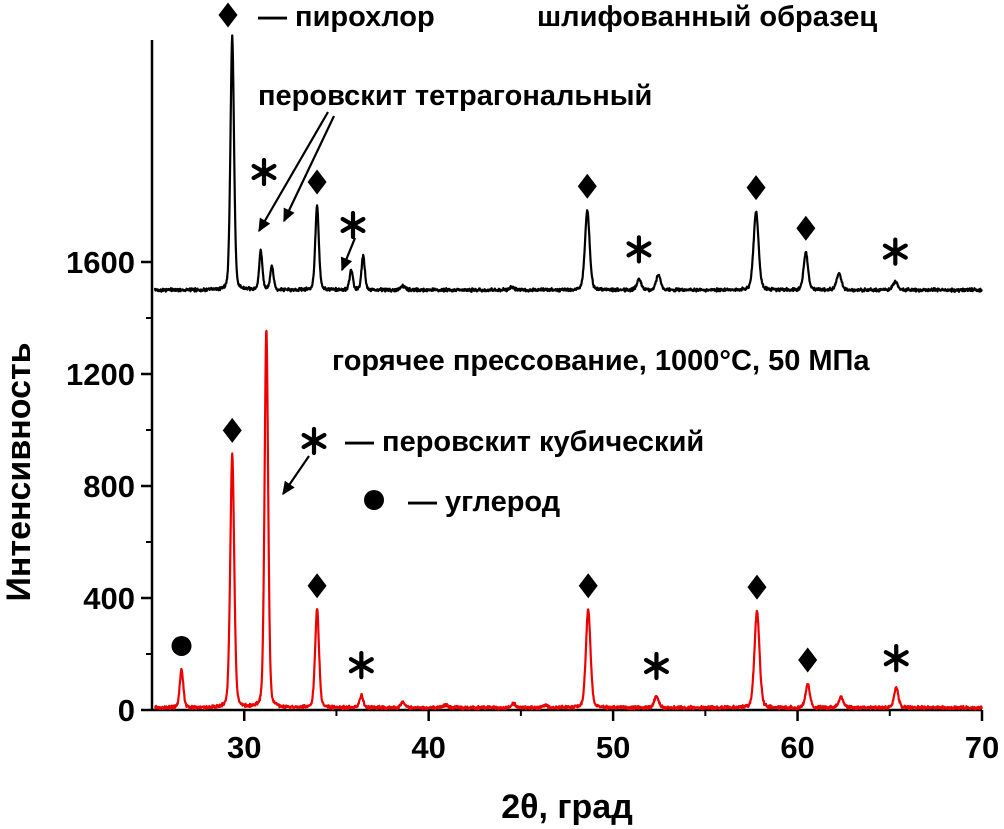 Image resolution: width=1004 pixels, height=829 pixels. What do you see at coordinates (126, 710) in the screenshot?
I see `y-tick-label: 0` at bounding box center [126, 710].